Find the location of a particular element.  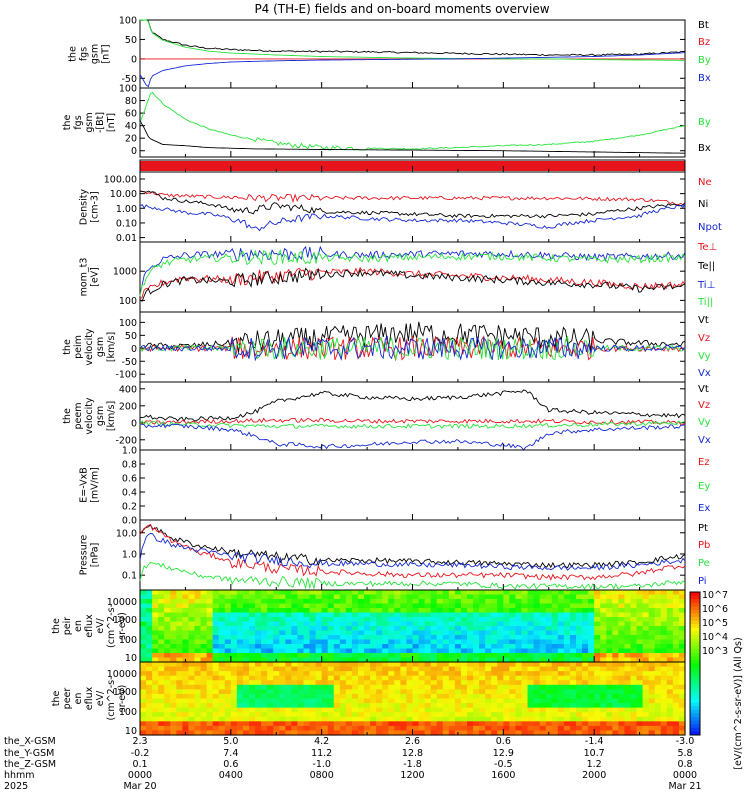

y-tick-label: -50 is located at coordinates (129, 362).